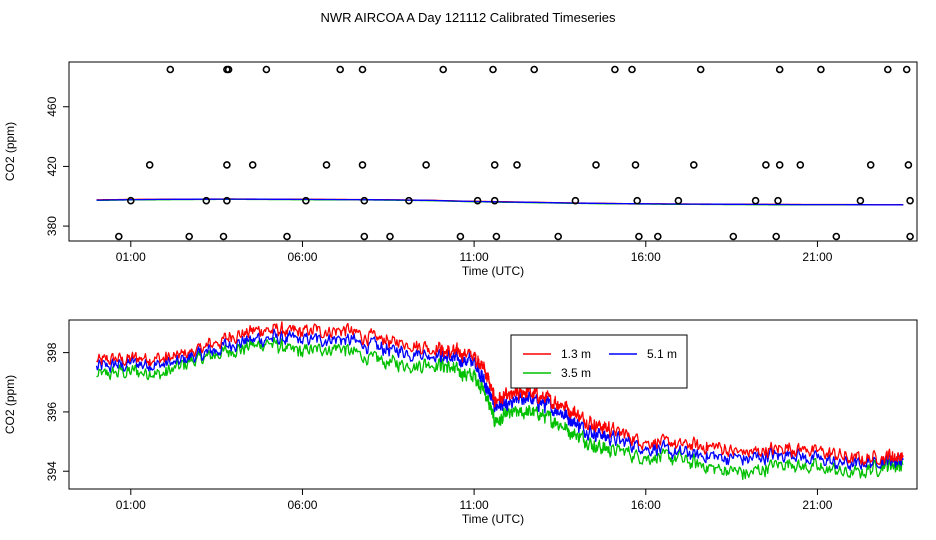 This screenshot has height=540, width=936. I want to click on y-tick-label-380: 380, so click(52, 226).